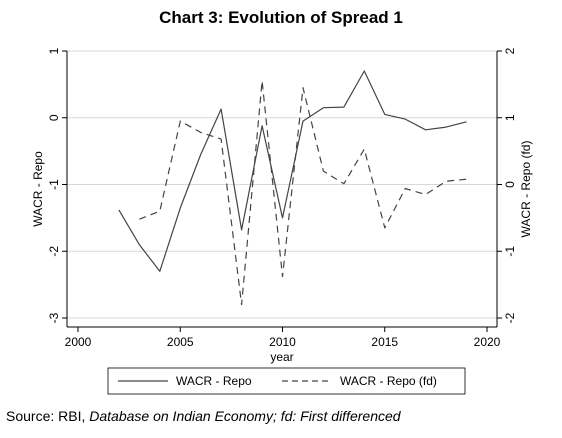 This screenshot has height=438, width=562. I want to click on legend-label-1: WACR - Repo (fd), so click(388, 381).